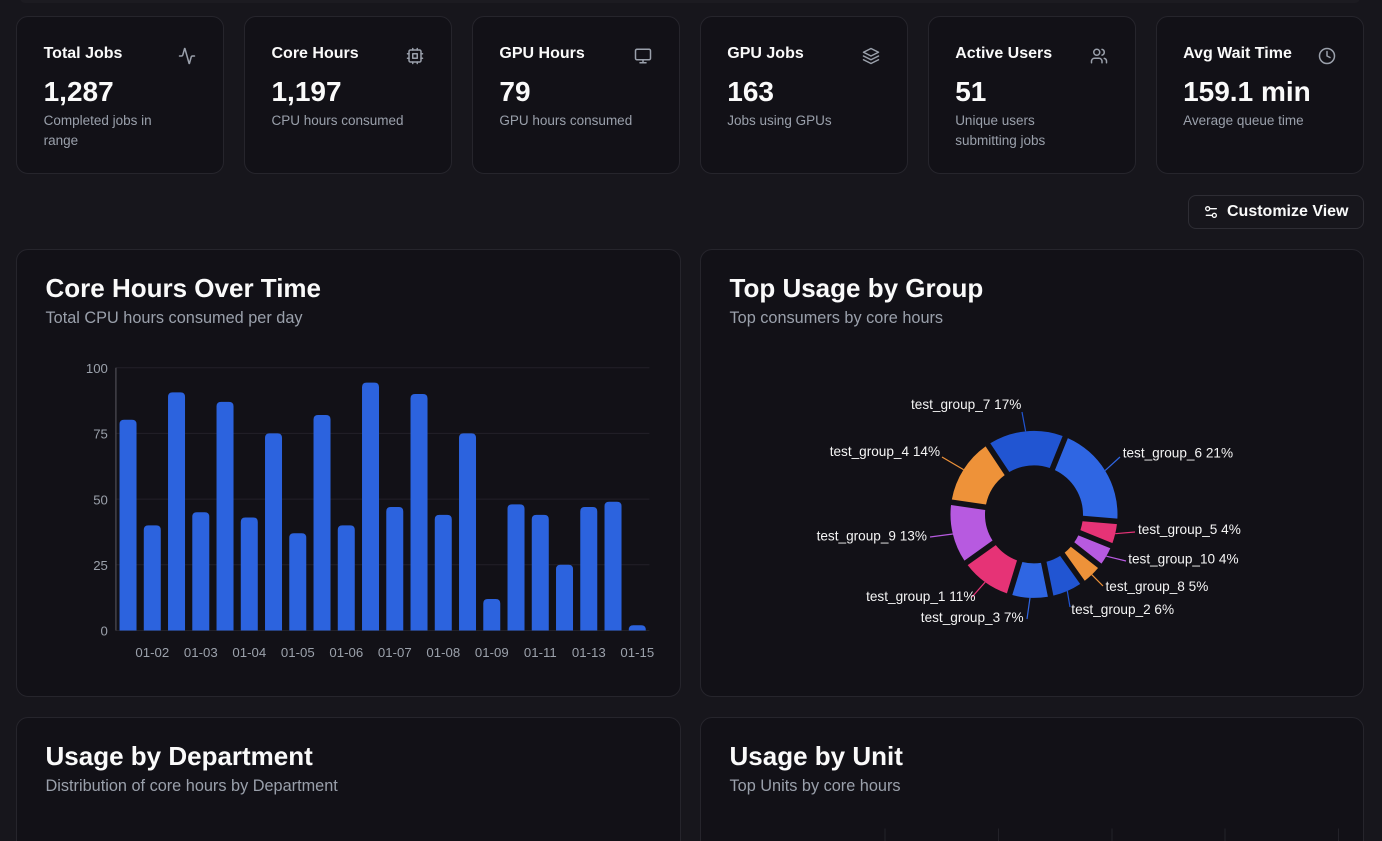 The width and height of the screenshot is (1382, 841). What do you see at coordinates (152, 652) in the screenshot?
I see `svg-text: 01-02` at bounding box center [152, 652].